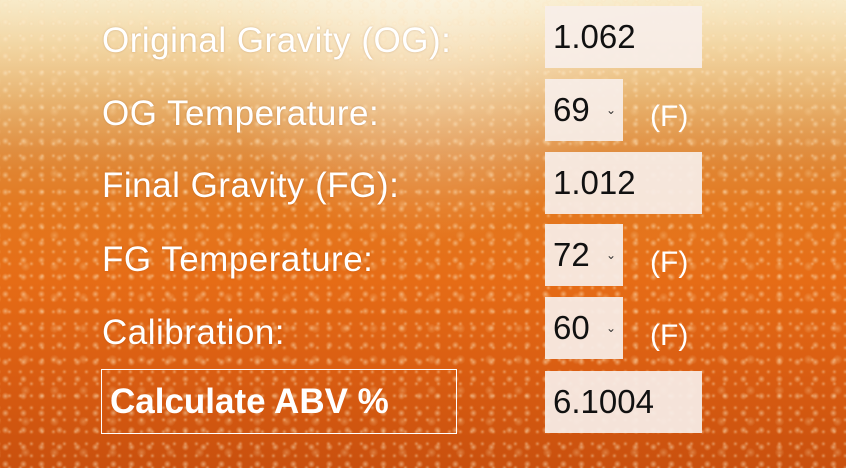 Image resolution: width=846 pixels, height=468 pixels. I want to click on abv-result-field: 6.1004, so click(623, 402).